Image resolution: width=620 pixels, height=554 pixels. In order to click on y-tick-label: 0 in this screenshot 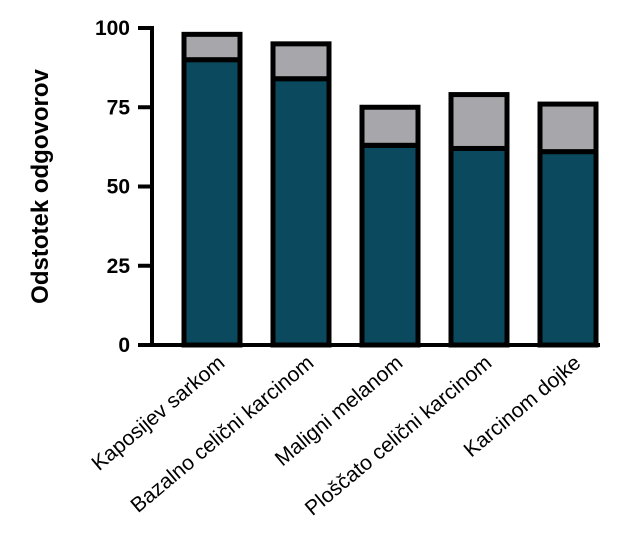, I will do `click(124, 345)`.